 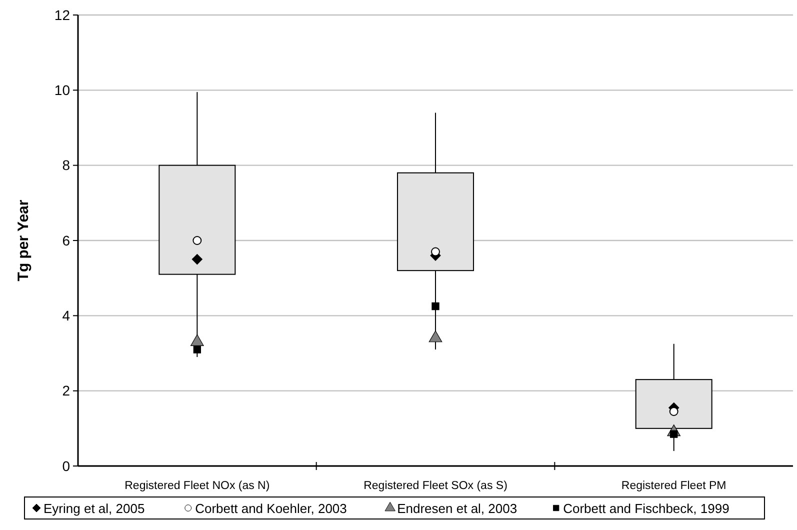 I want to click on legend-label: Corbett and Koehler, 2003, so click(x=271, y=508).